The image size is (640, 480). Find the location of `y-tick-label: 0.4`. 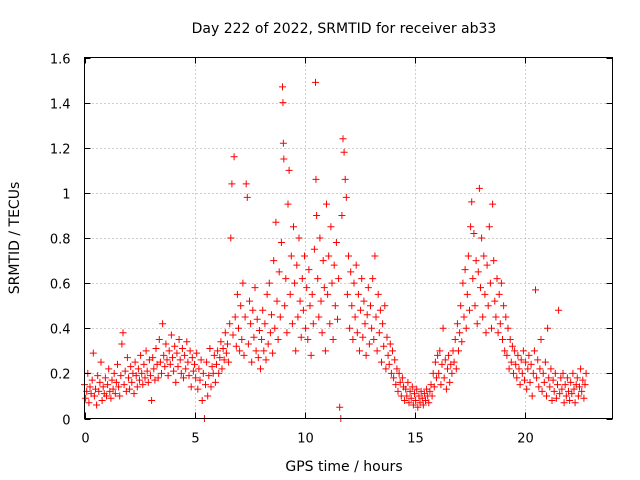

y-tick-label: 0.4 is located at coordinates (60, 330).